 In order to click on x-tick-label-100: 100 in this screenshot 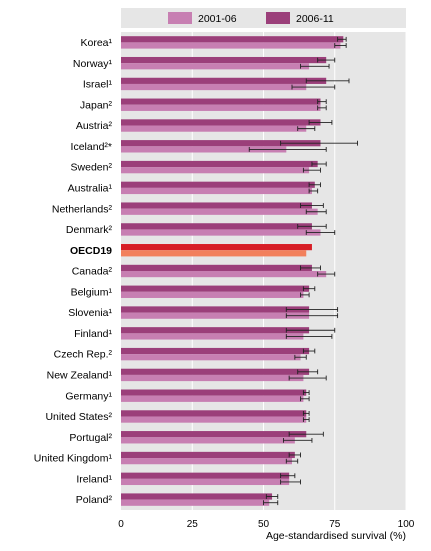, I will do `click(406, 524)`.